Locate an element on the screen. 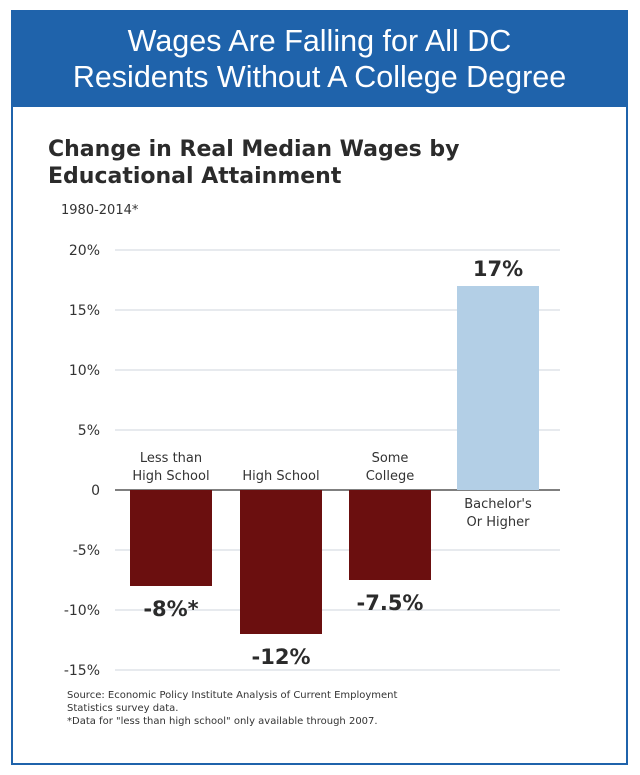 The height and width of the screenshot is (775, 640). banner-title-line-1: Wages Are Falling for All DC is located at coordinates (319, 41).